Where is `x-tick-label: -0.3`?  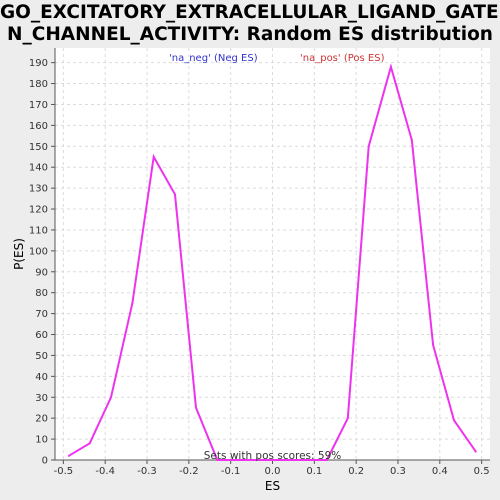
x-tick-label: -0.3 is located at coordinates (147, 471).